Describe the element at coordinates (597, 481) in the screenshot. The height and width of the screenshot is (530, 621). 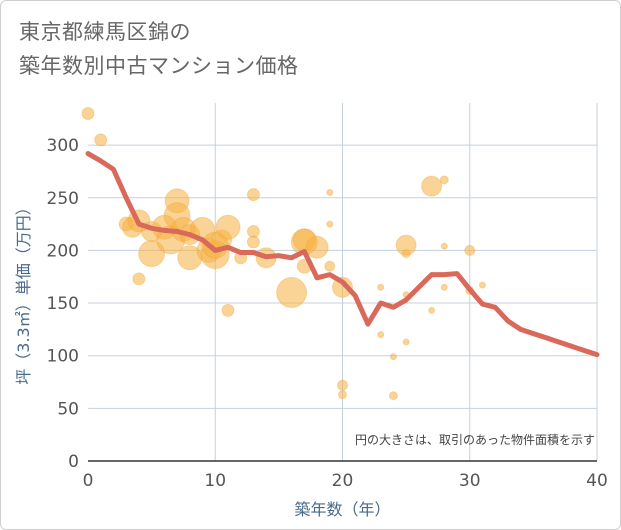
I see `x-tick-label: 40` at that location.